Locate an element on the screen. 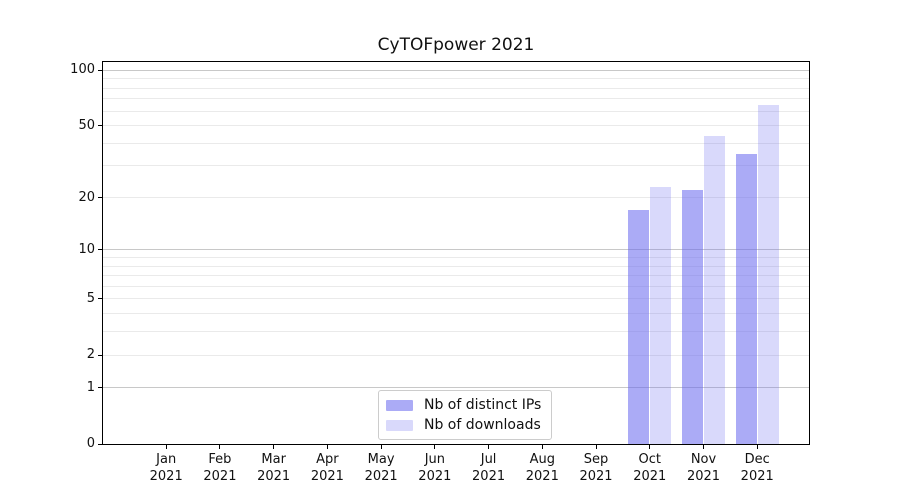 The image size is (900, 500). legend: Nb of distinct IPs Nb of downloads is located at coordinates (465, 415).